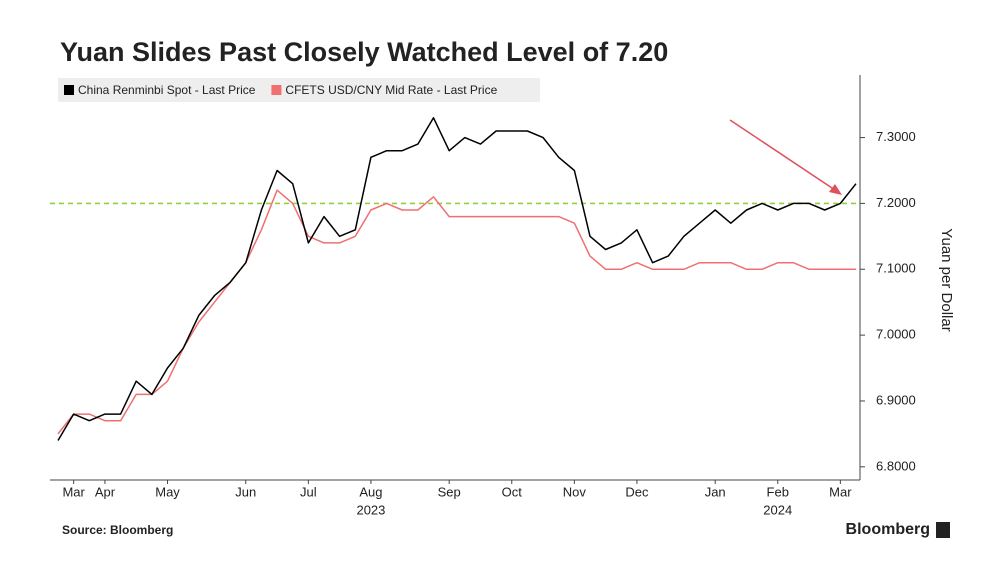  Describe the element at coordinates (575, 491) in the screenshot. I see `x-tick-label: Nov` at that location.